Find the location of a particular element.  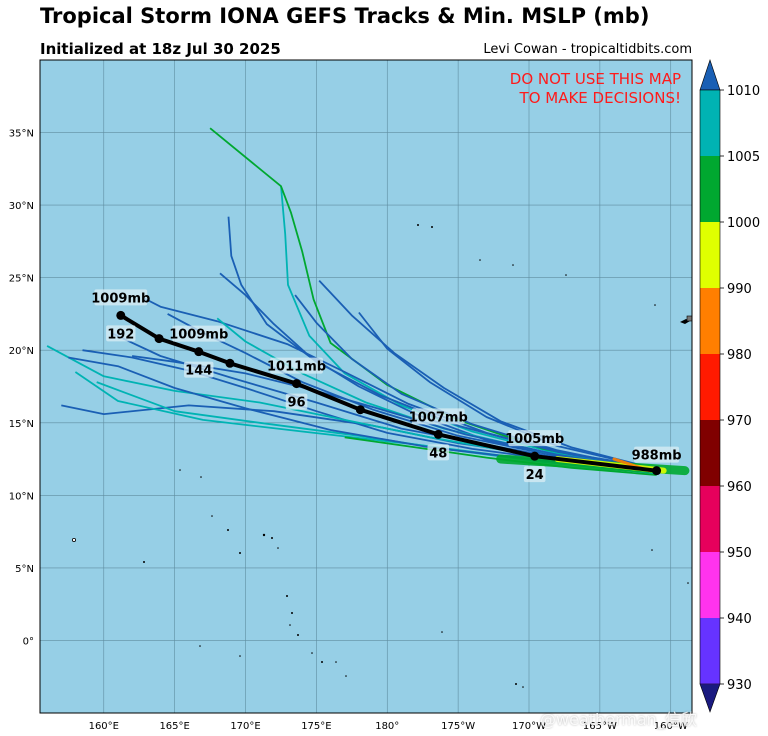

hawaii-big-island is located at coordinates (689, 318).